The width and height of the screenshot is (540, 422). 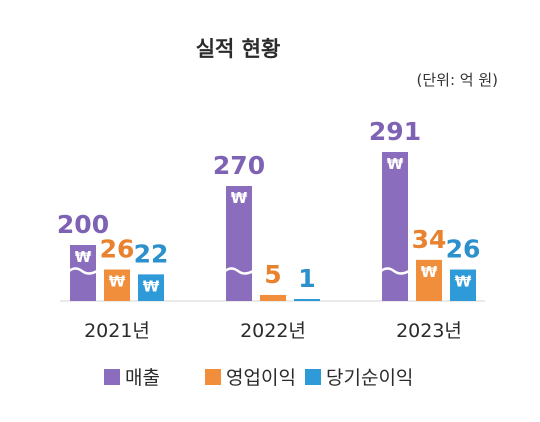 What do you see at coordinates (429, 331) in the screenshot?
I see `category-label: 2023년` at bounding box center [429, 331].